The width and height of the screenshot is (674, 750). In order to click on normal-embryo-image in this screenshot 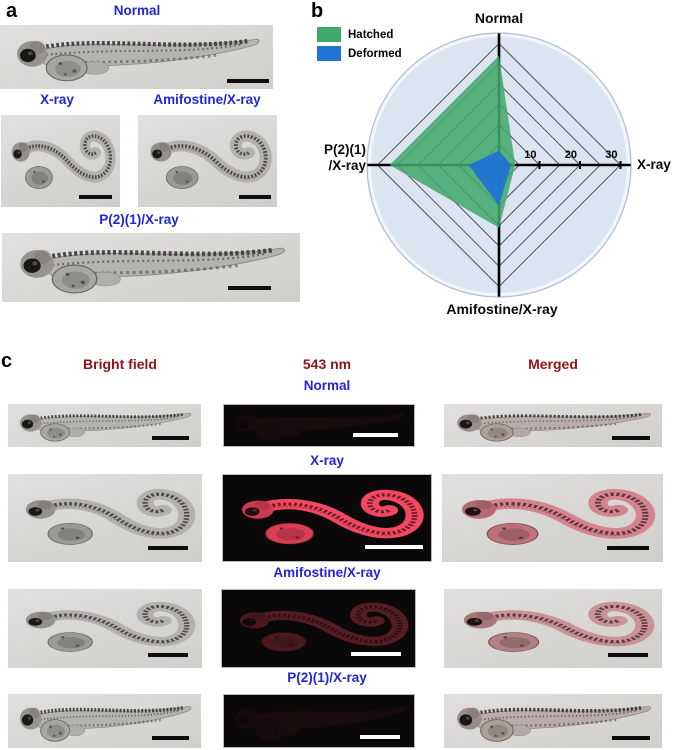, I will do `click(151, 267)`.